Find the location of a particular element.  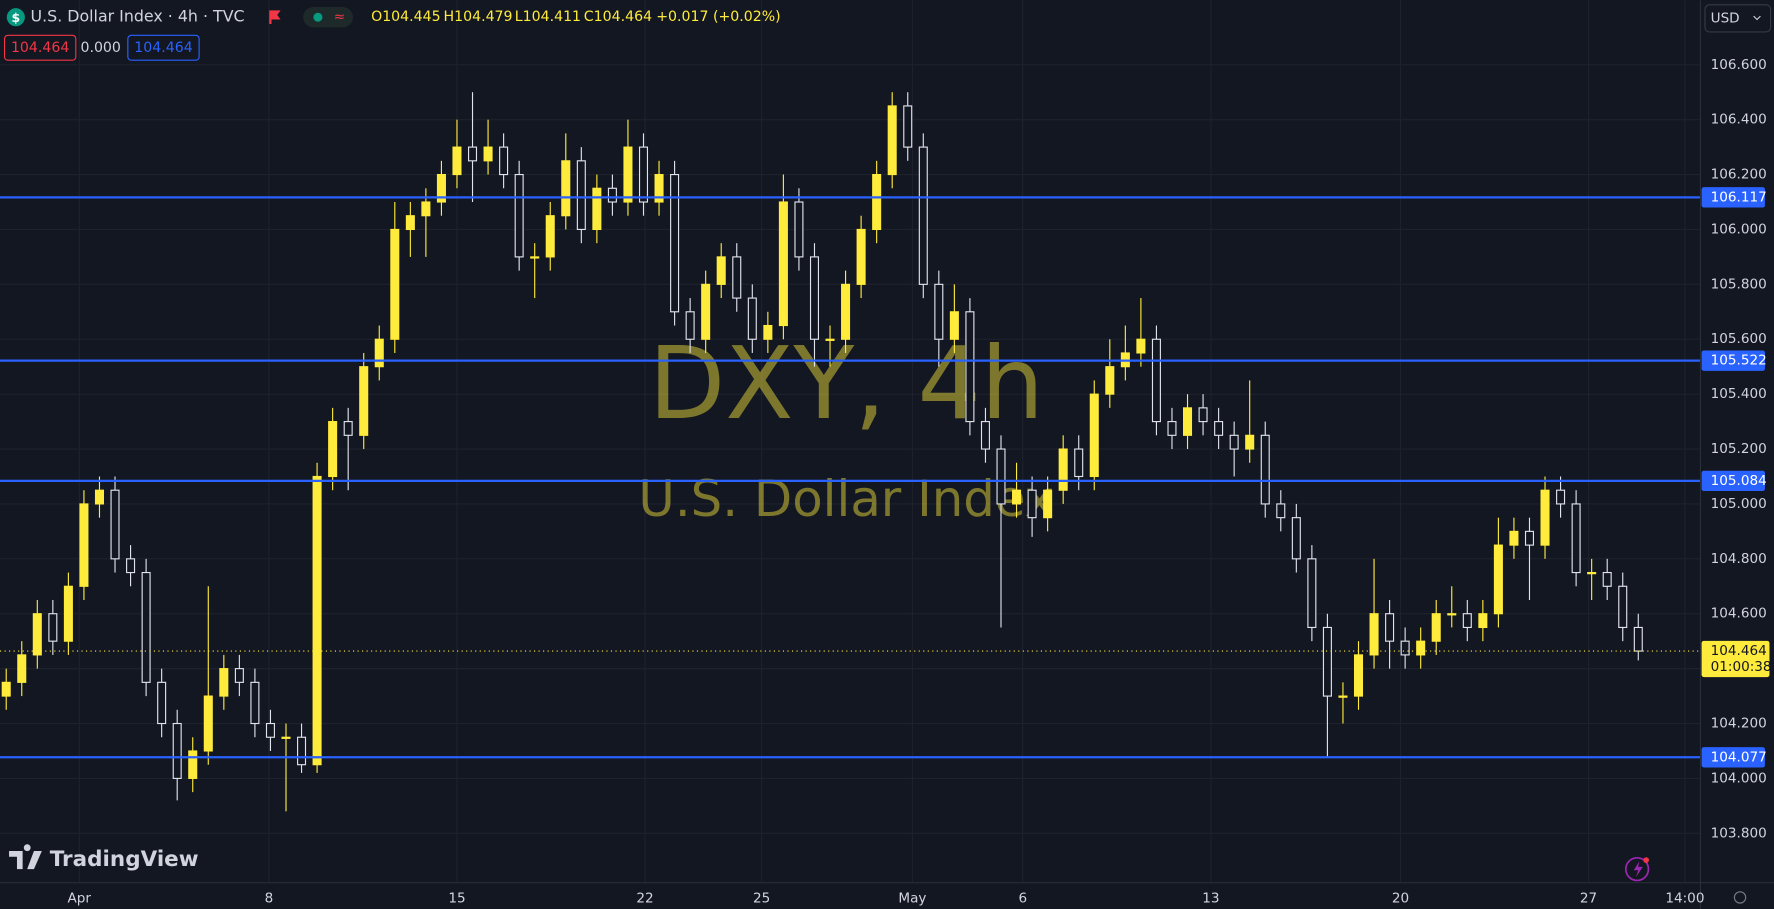

y-tick-label: 106.600 is located at coordinates (1739, 65).